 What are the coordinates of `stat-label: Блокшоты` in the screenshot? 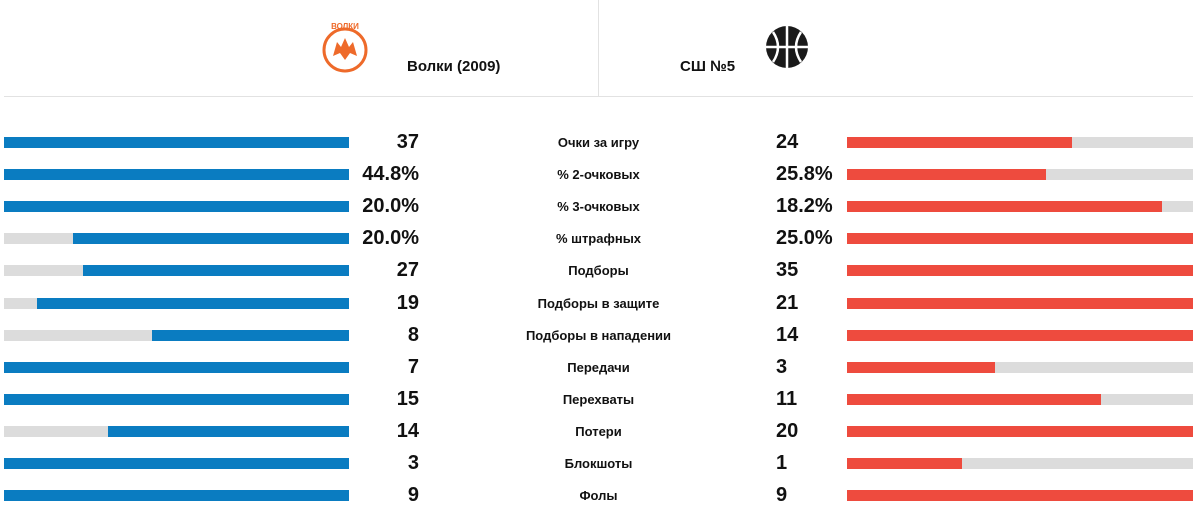 It's located at (598, 463).